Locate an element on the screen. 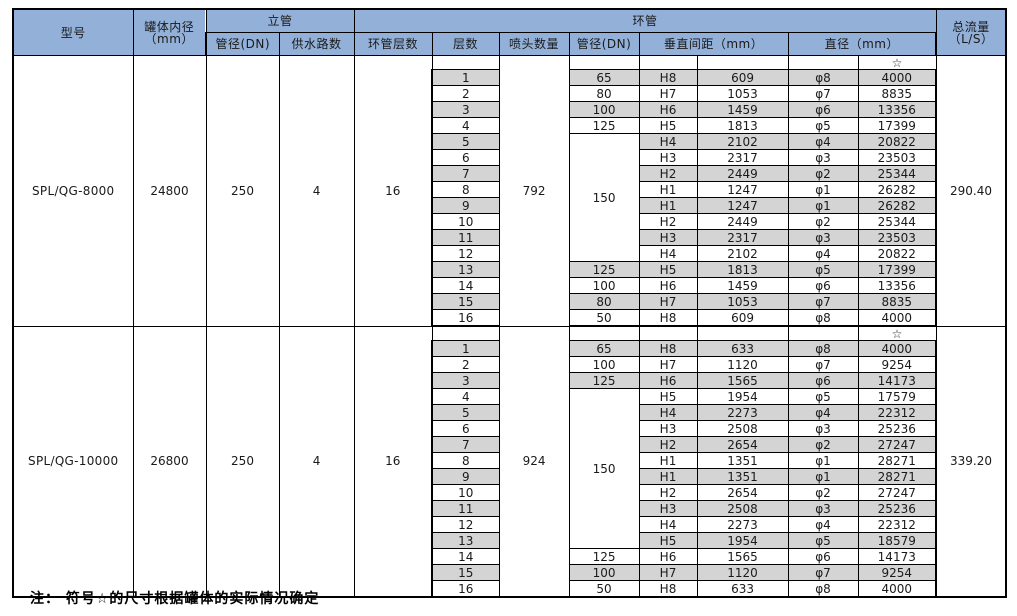 The height and width of the screenshot is (616, 1017). table-row: 13 H5 1954 φ5 18579 is located at coordinates (509, 540).